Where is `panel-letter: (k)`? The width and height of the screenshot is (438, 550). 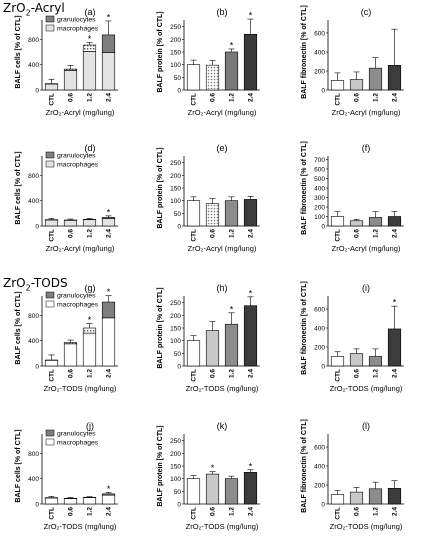
panel-letter: (k) is located at coordinates (222, 426).